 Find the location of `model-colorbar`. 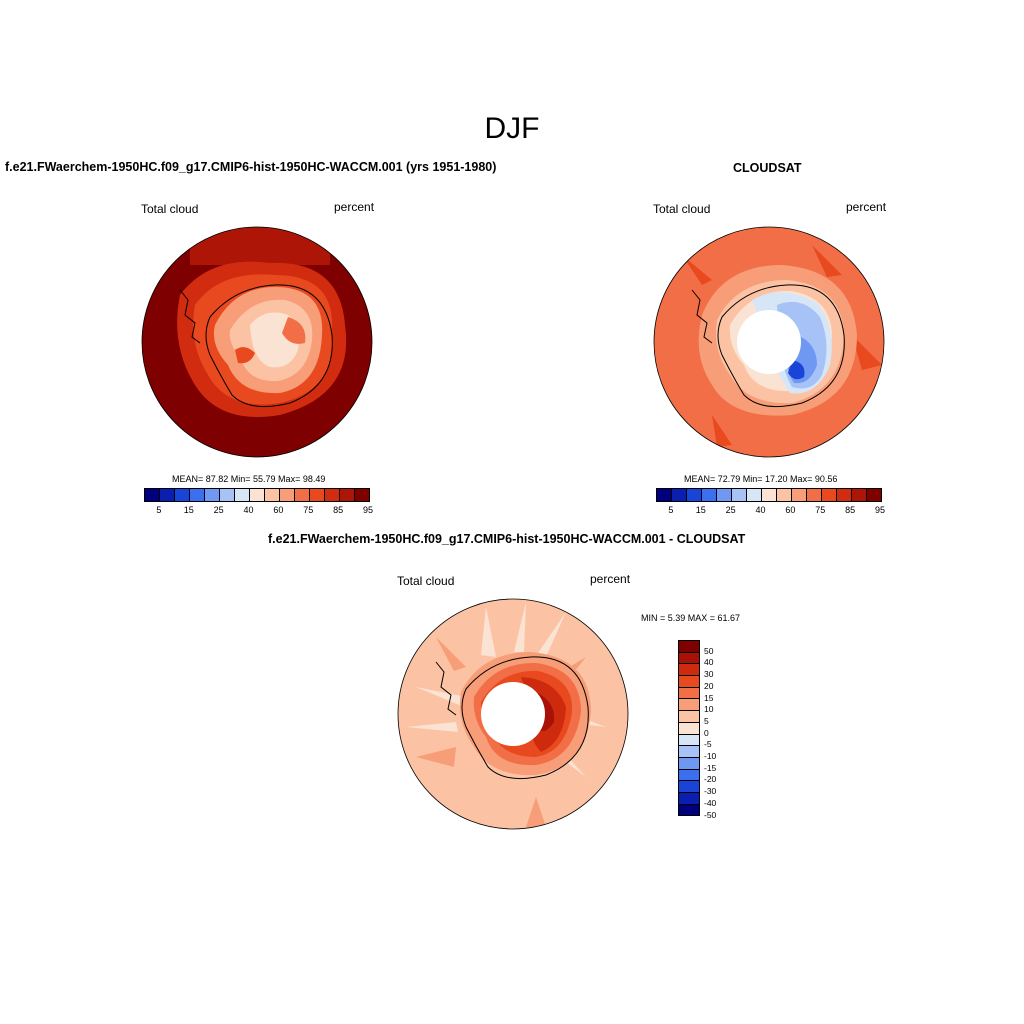

model-colorbar is located at coordinates (257, 495).